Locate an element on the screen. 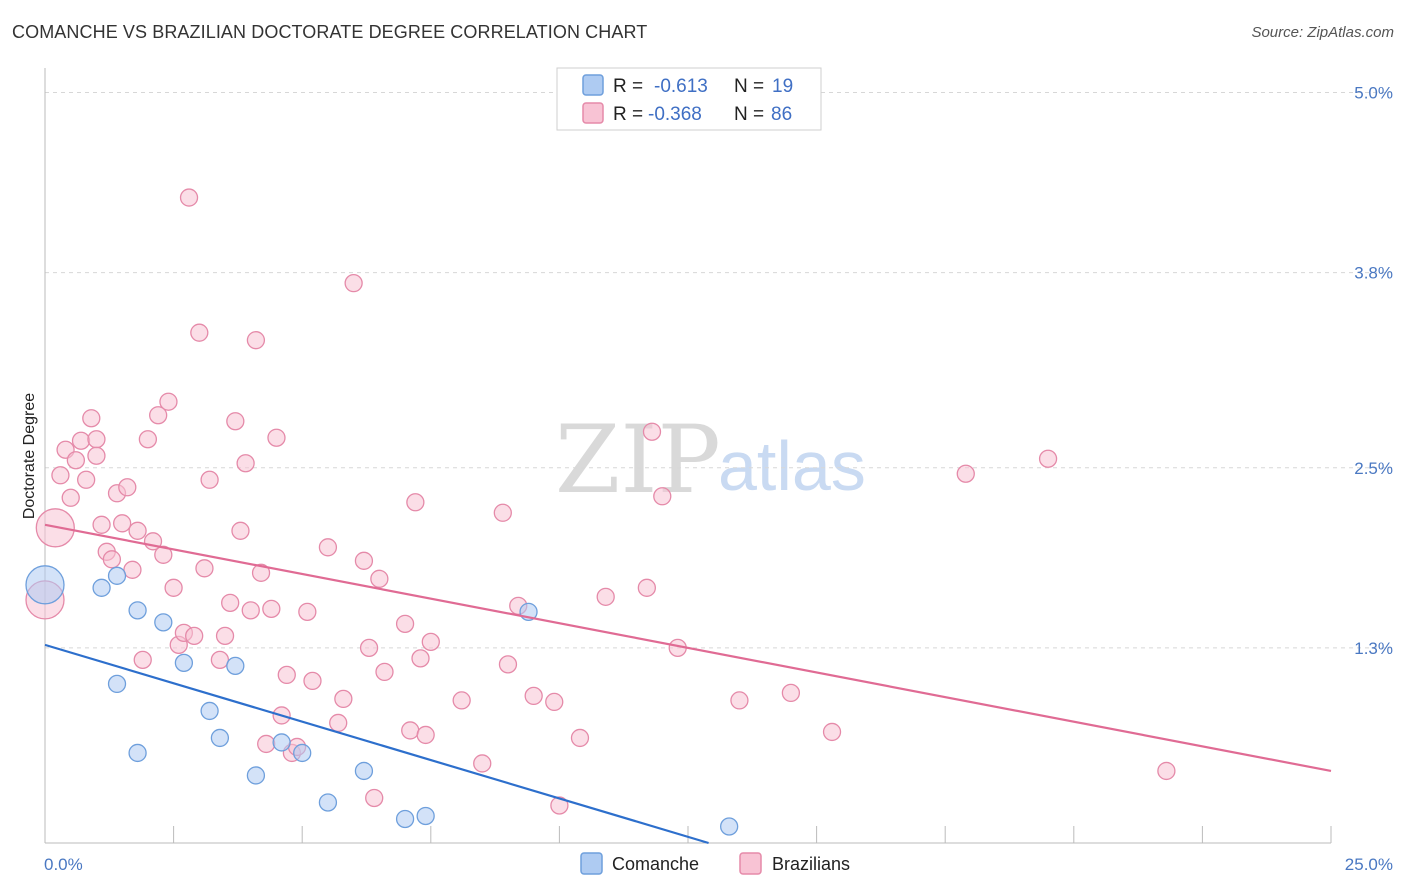 Image resolution: width=1406 pixels, height=892 pixels. legend-r-value-comanche: -0.613 is located at coordinates (681, 86).